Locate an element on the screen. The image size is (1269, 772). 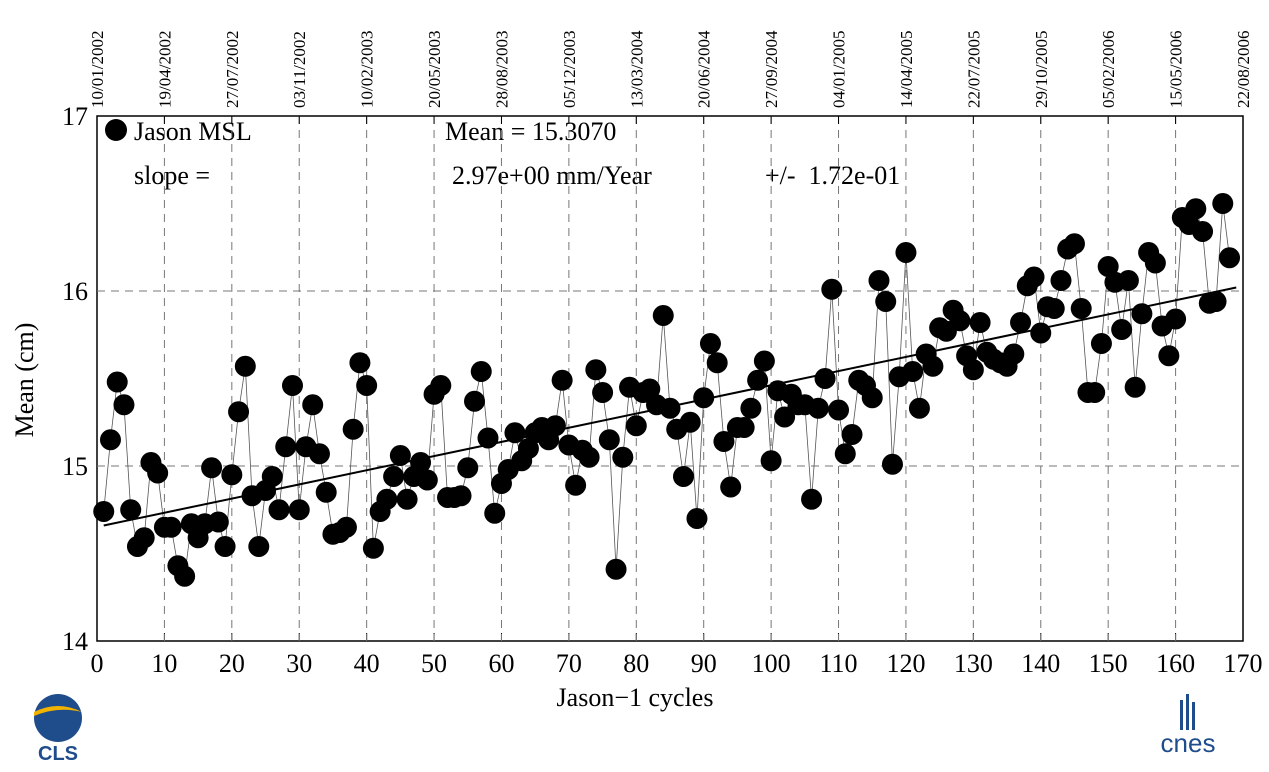
top-tick-label: 05/02/2006 is located at coordinates (1108, 69).